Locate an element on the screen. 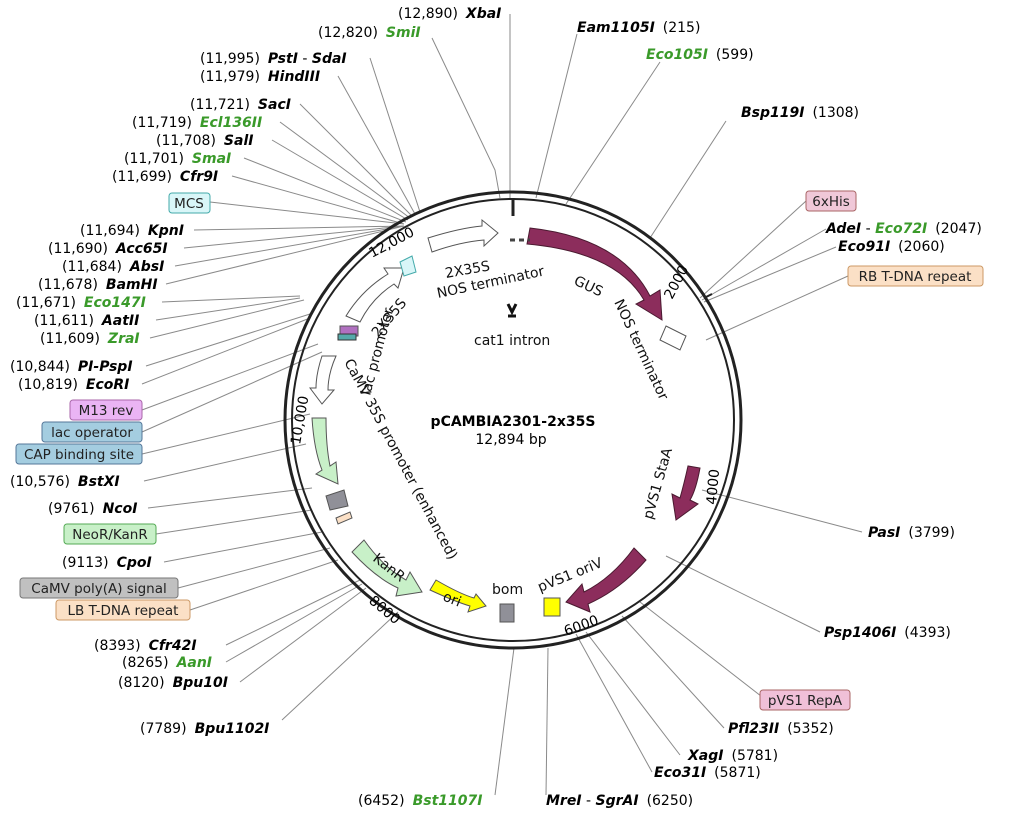 This screenshot has width=1010, height=813. site-sali: (11,708) SalI is located at coordinates (204, 141).